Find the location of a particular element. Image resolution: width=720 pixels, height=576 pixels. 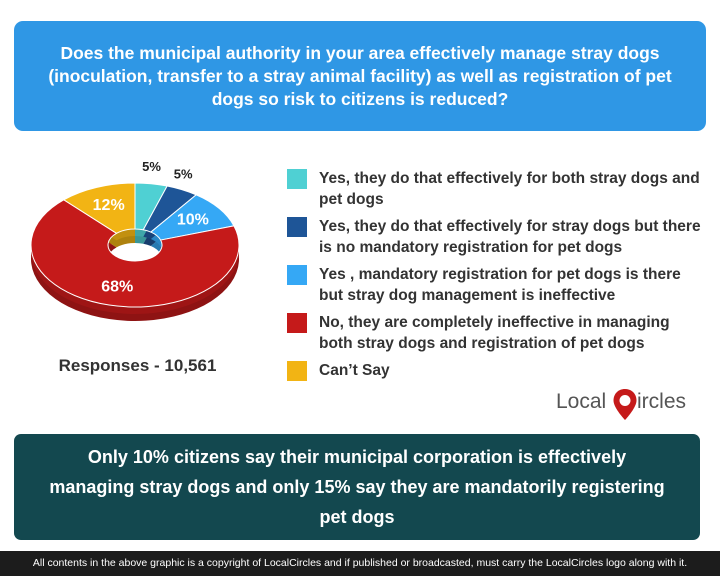

donut-data-label: 12% is located at coordinates (109, 205).